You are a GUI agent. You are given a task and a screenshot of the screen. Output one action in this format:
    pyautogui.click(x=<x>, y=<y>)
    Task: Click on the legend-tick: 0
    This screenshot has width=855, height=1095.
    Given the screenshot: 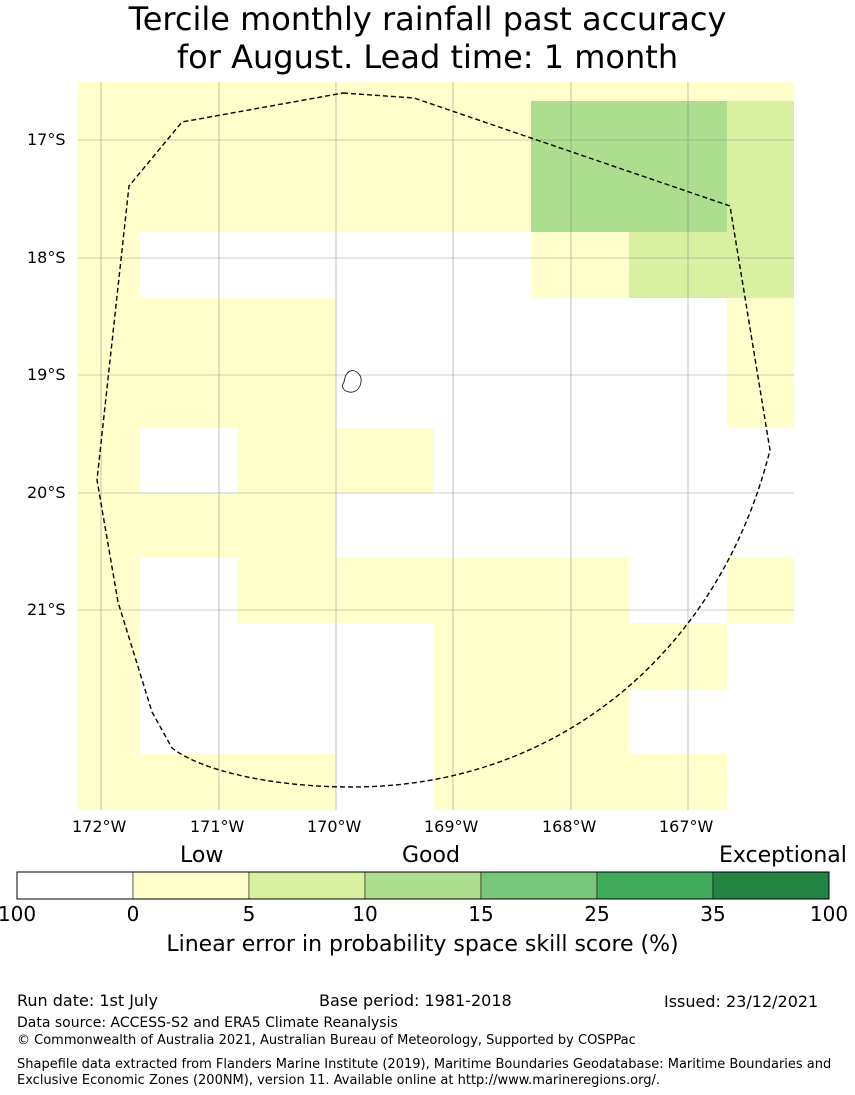 What is the action you would take?
    pyautogui.click(x=133, y=914)
    